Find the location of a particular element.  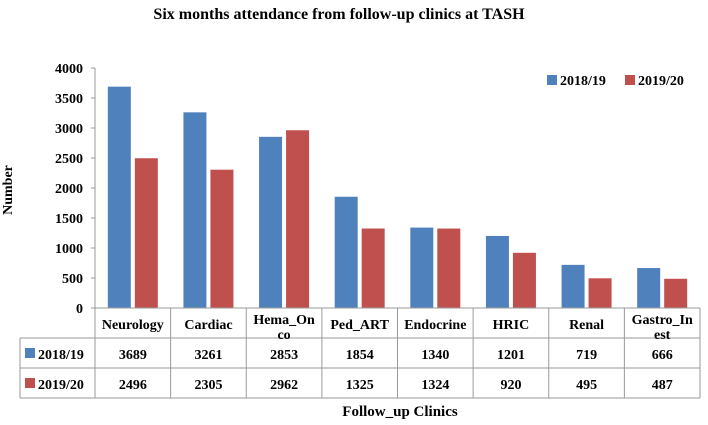

y-tick-label: 4000 is located at coordinates (69, 69).